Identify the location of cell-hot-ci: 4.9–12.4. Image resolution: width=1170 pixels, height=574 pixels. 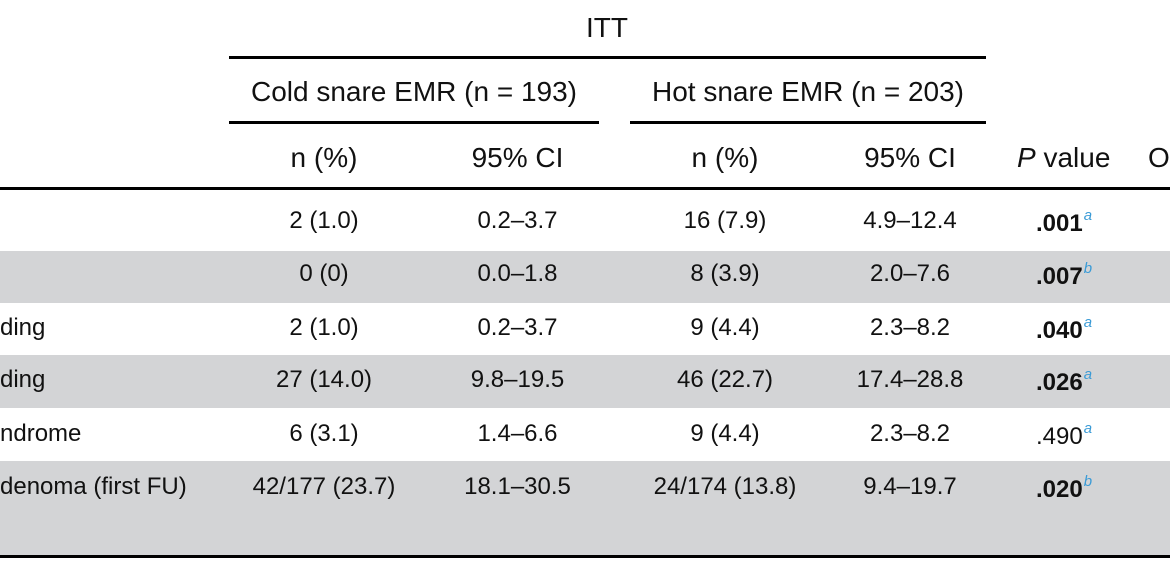
(910, 220).